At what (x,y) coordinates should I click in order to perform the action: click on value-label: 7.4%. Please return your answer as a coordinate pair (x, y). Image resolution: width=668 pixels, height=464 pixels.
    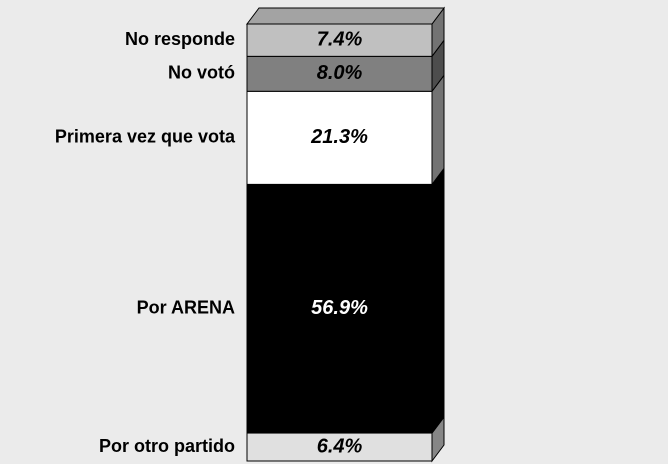
    Looking at the image, I should click on (340, 39).